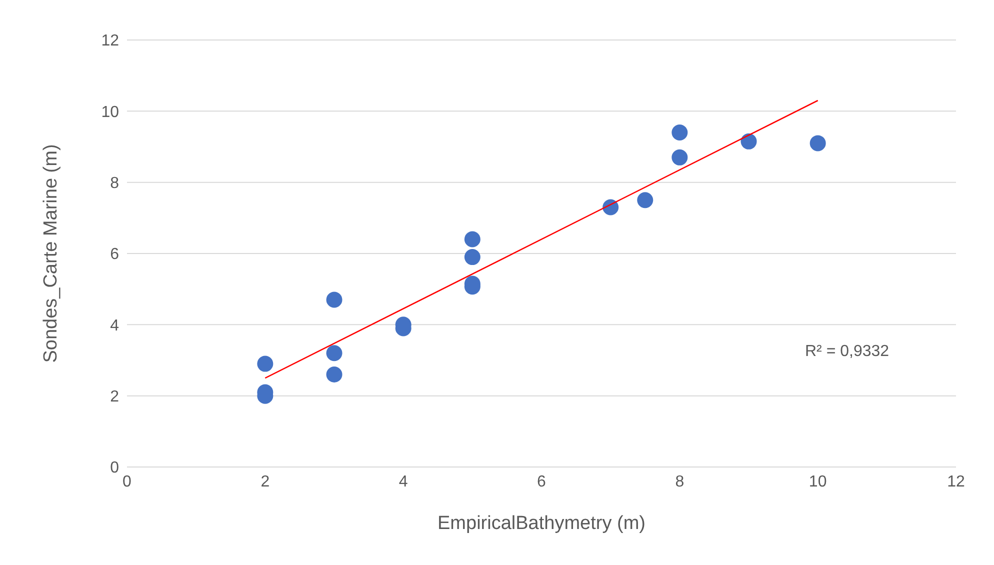 Image resolution: width=994 pixels, height=565 pixels. What do you see at coordinates (679, 481) in the screenshot?
I see `x-tick-label: 8` at bounding box center [679, 481].